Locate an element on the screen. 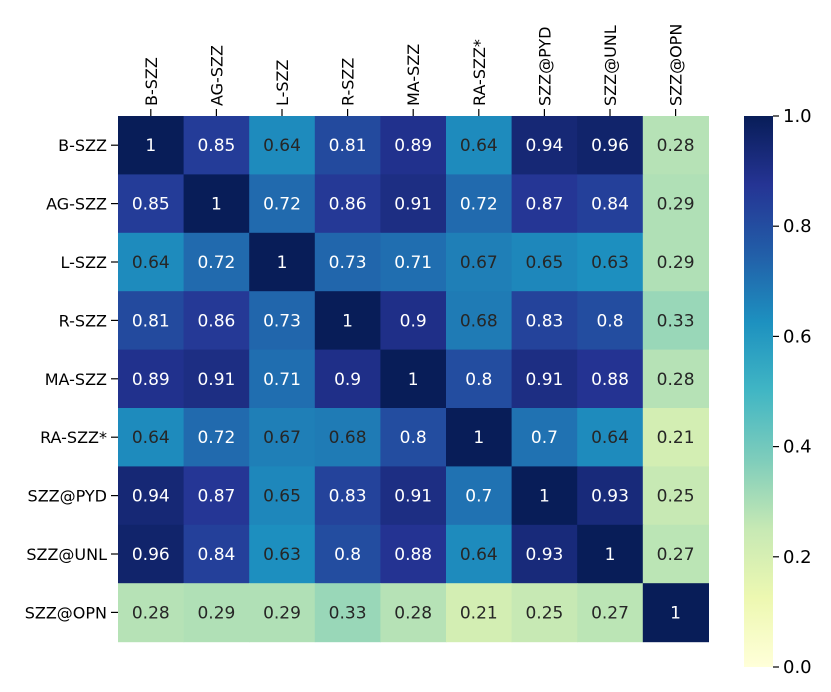 The height and width of the screenshot is (692, 831). x-tick-label: L-SZZ is located at coordinates (282, 82).